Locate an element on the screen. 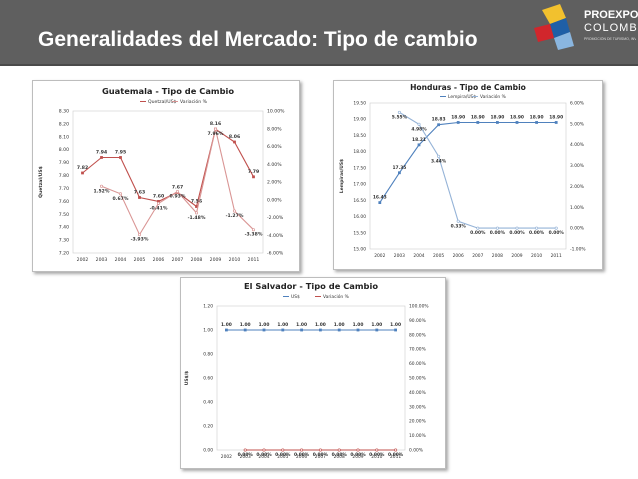 This screenshot has width=638, height=479. y-tick-label: 0.80 is located at coordinates (208, 355).